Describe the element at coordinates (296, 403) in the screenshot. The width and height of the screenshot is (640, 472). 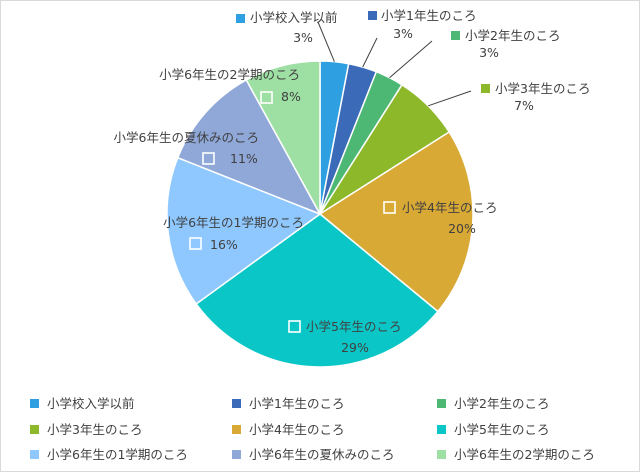
I see `legend-label: 小学1年生のころ` at that location.